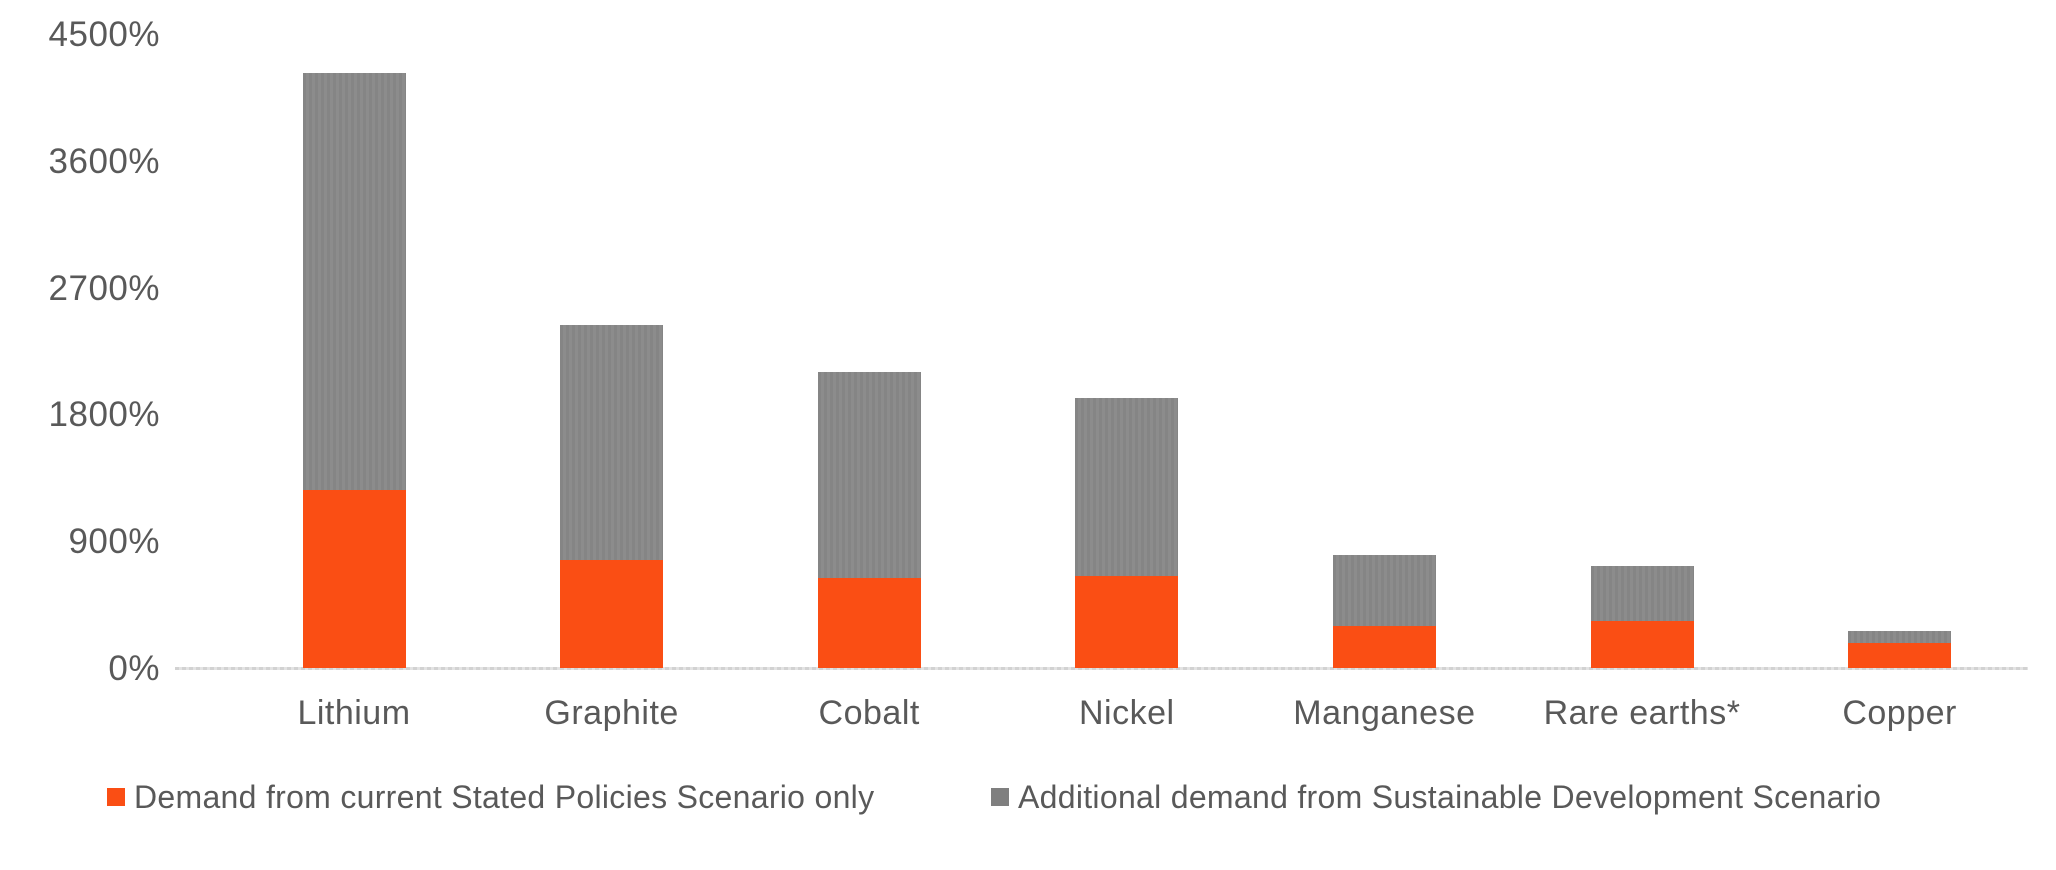 Image resolution: width=2056 pixels, height=870 pixels. I want to click on y-axis-tick-label: 0%, so click(134, 668).